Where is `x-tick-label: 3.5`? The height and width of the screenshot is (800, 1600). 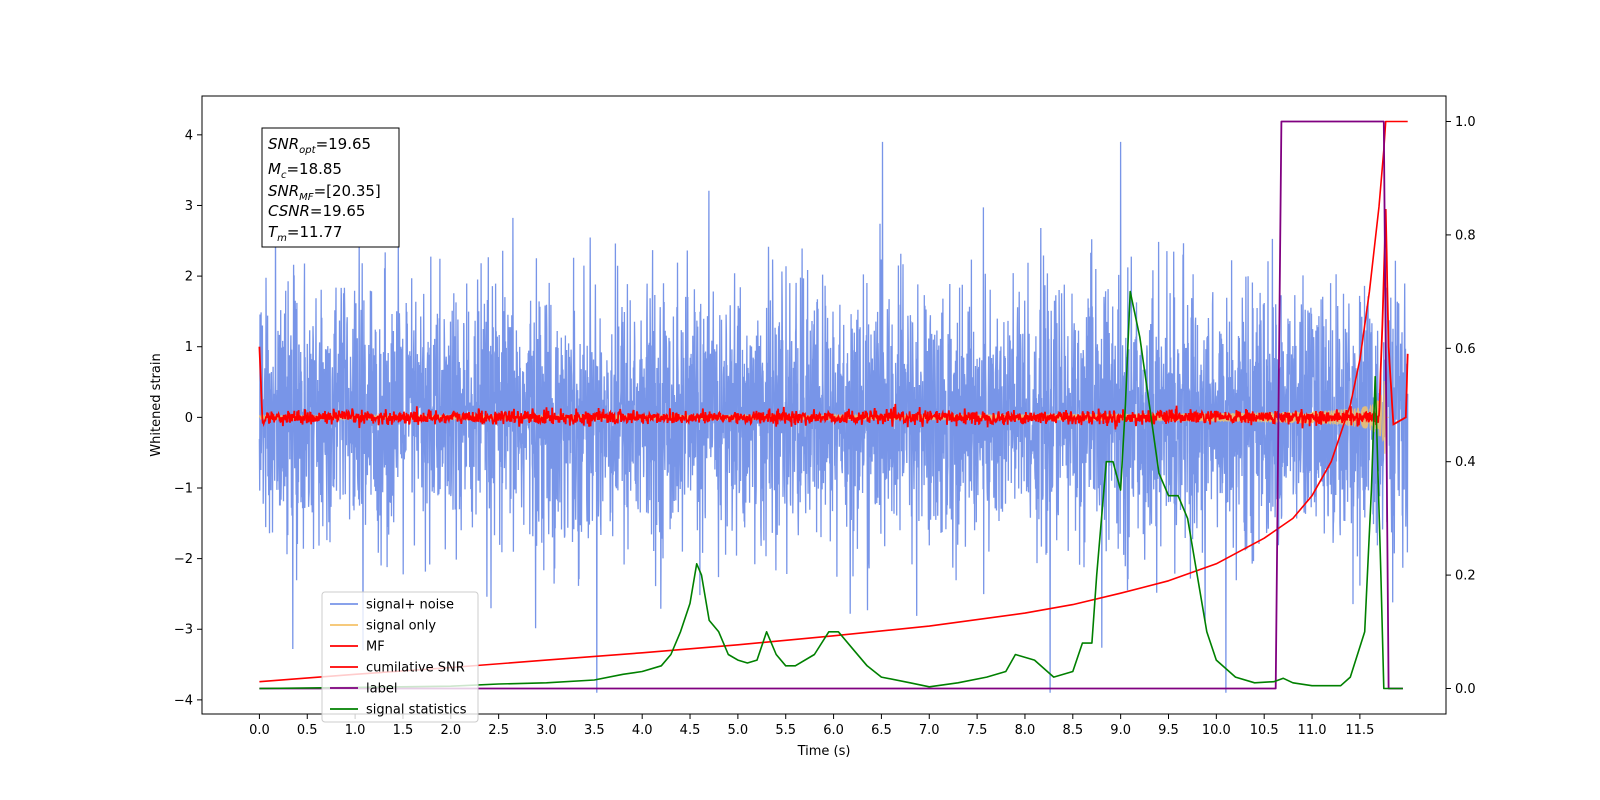 x-tick-label: 3.5 is located at coordinates (594, 730).